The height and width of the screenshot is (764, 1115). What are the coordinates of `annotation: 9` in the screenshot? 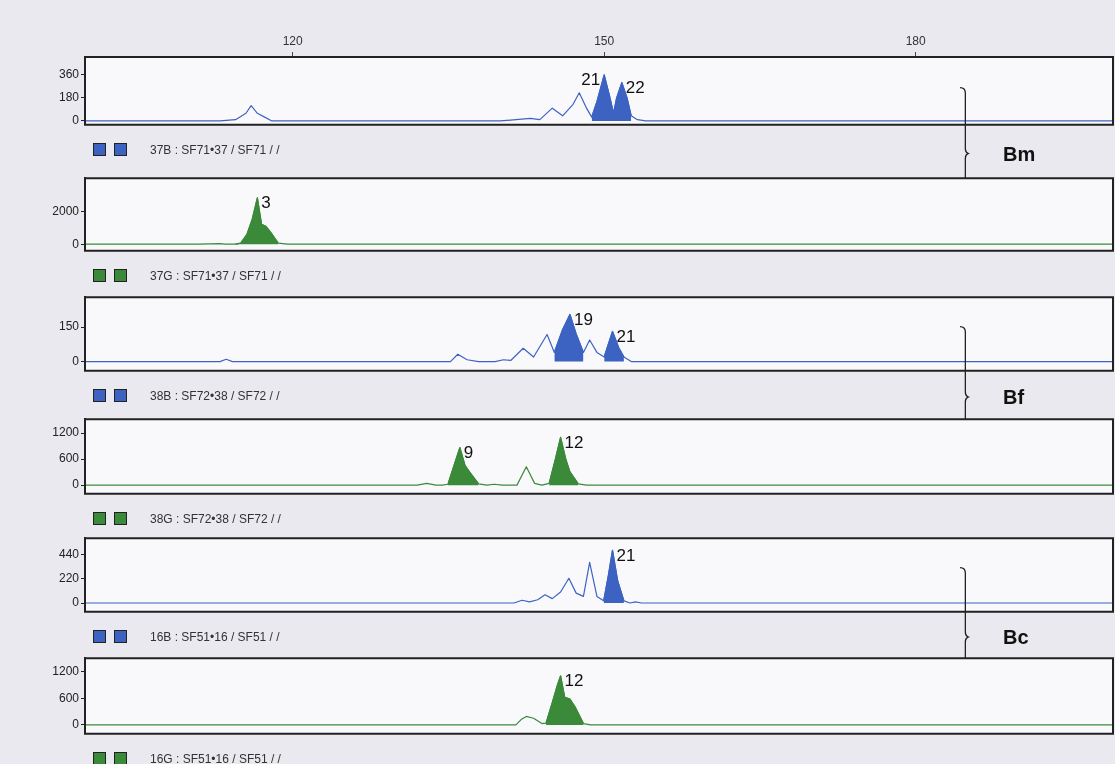 It's located at (468, 452).